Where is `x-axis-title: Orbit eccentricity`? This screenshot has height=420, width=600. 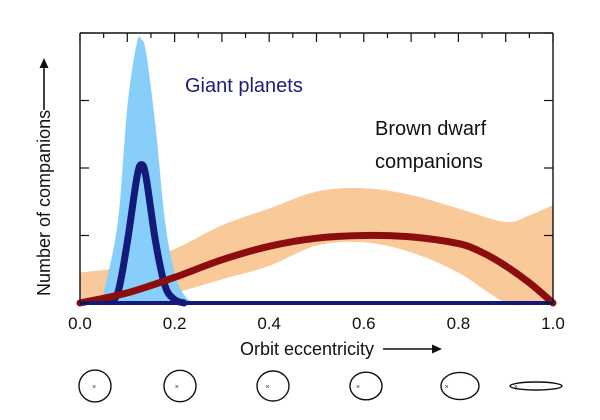
x-axis-title: Orbit eccentricity is located at coordinates (307, 349).